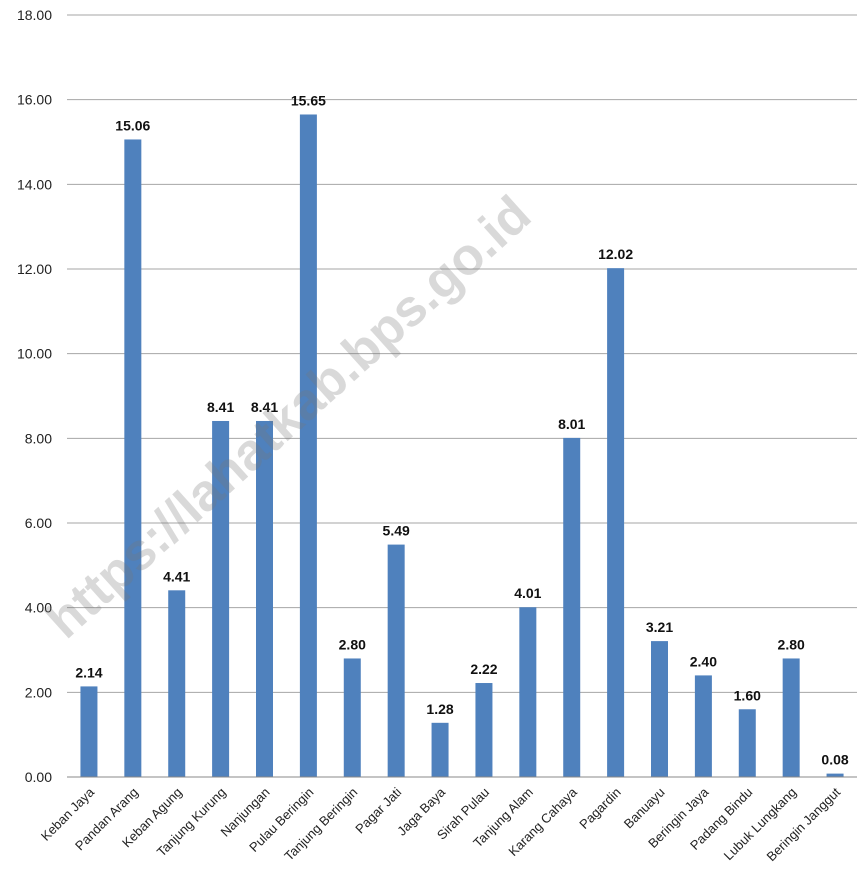 The height and width of the screenshot is (893, 859). I want to click on data-label: 1.60, so click(747, 695).